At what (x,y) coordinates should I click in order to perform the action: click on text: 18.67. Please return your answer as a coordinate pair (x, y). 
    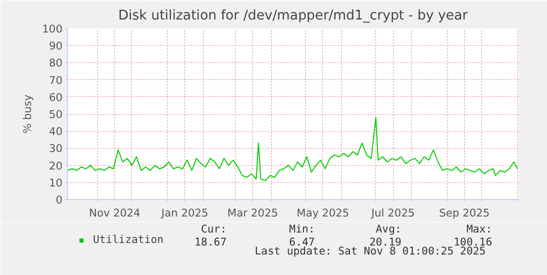
    Looking at the image, I should click on (210, 242).